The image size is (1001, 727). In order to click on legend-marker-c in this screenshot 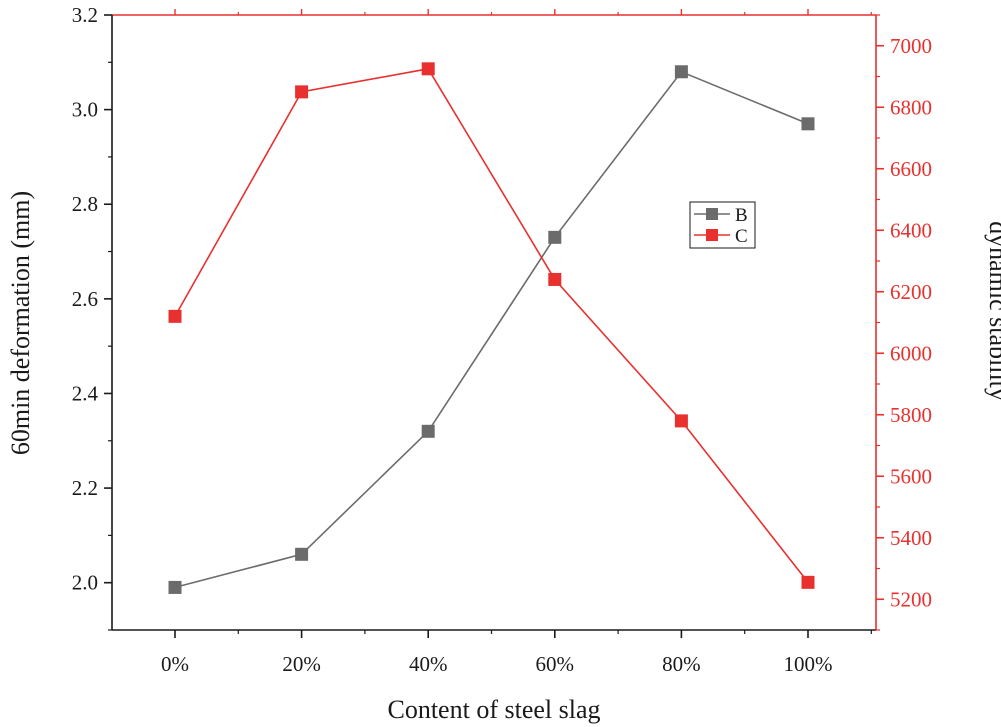, I will do `click(712, 235)`.